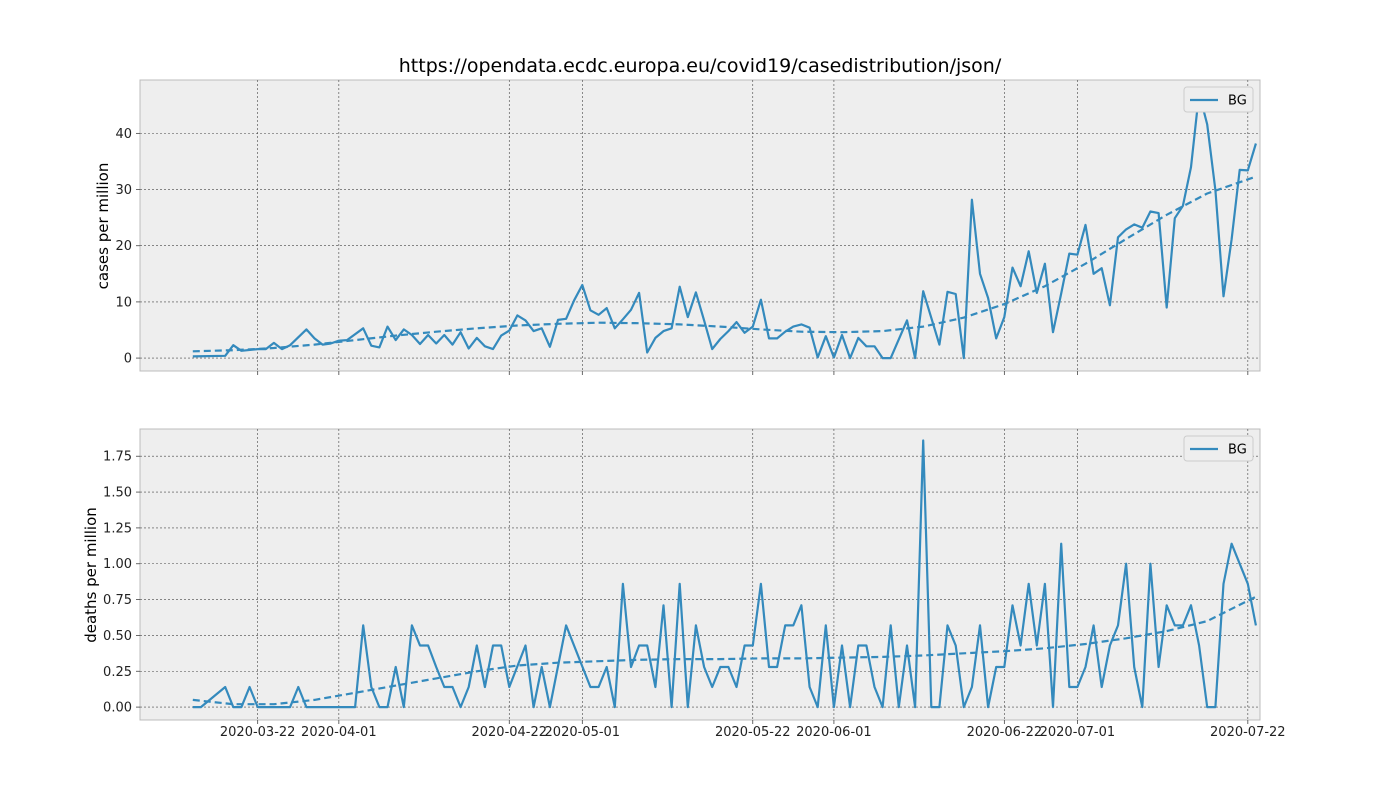 The height and width of the screenshot is (800, 1400). What do you see at coordinates (117, 493) in the screenshot?
I see `y-tick-label: 1.50` at bounding box center [117, 493].